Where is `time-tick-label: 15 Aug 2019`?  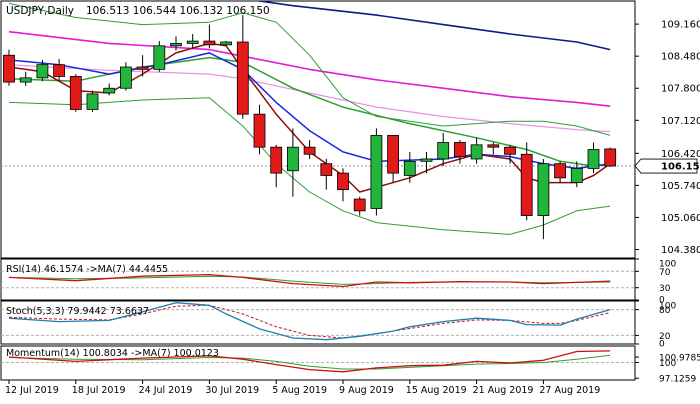
time-tick-label: 15 Aug 2019 is located at coordinates (436, 390).